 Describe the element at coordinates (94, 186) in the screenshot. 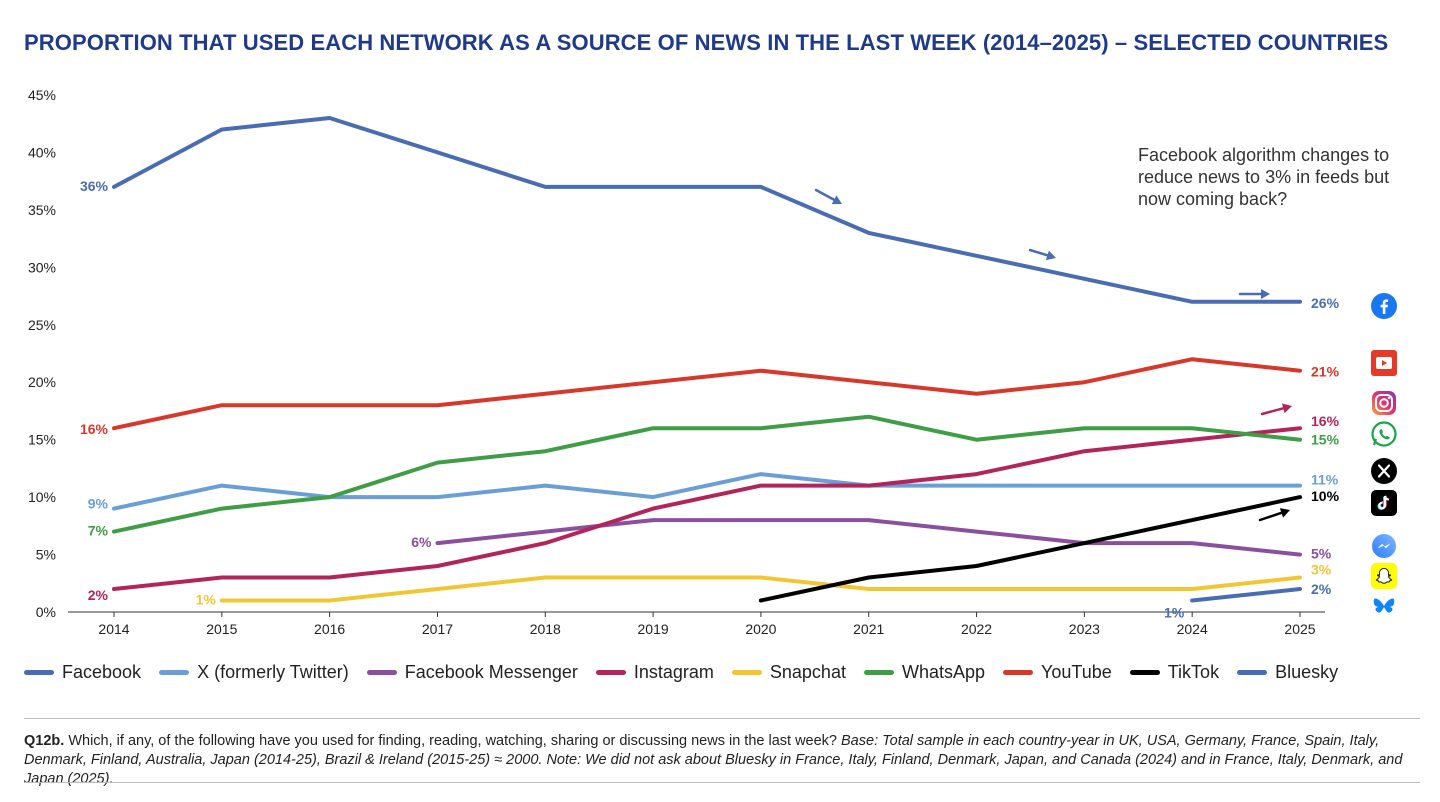

I see `start-label-facebook: 36%` at that location.